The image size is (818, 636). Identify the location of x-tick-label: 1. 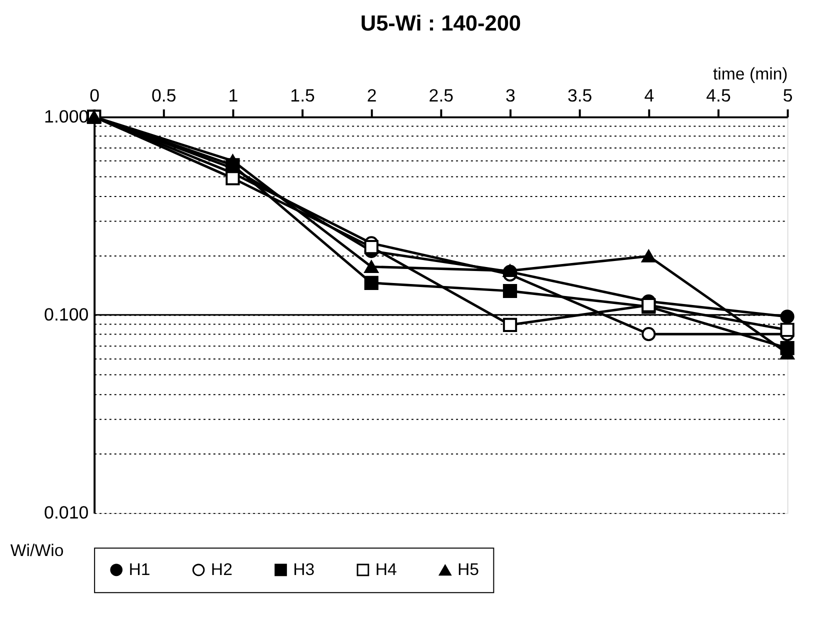
(233, 95).